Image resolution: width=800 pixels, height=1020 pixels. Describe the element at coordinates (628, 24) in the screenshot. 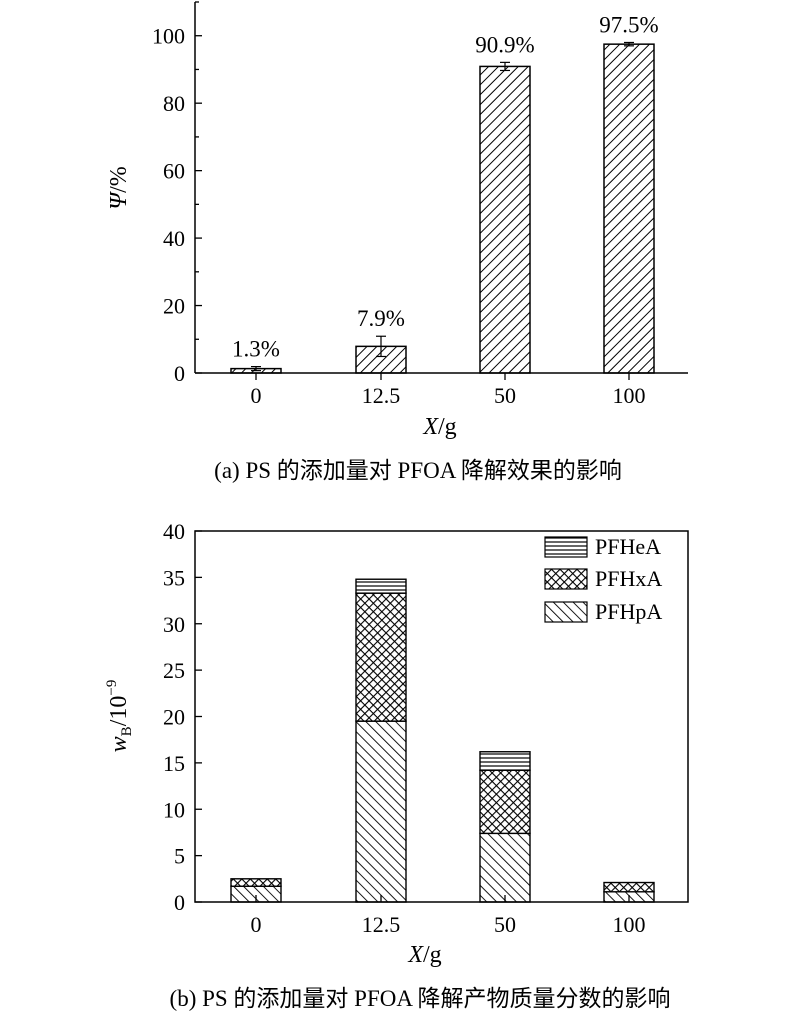

I see `data-label-100: 97.5%` at that location.